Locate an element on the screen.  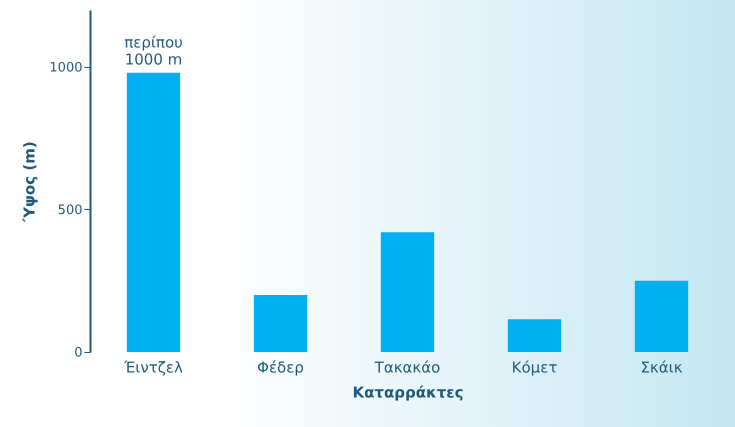
x-tick-label: Έιντζελ is located at coordinates (153, 367).